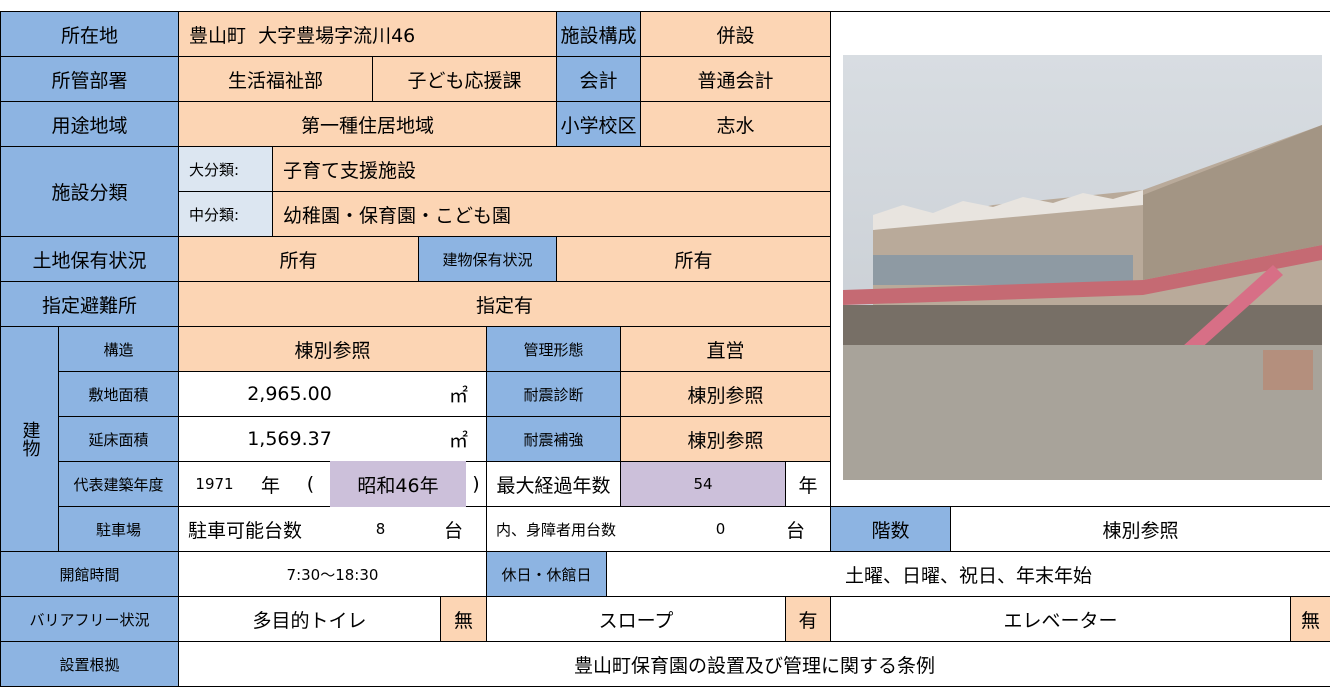  What do you see at coordinates (118, 484) in the screenshot?
I see `row-label: 代表建築年度` at bounding box center [118, 484].